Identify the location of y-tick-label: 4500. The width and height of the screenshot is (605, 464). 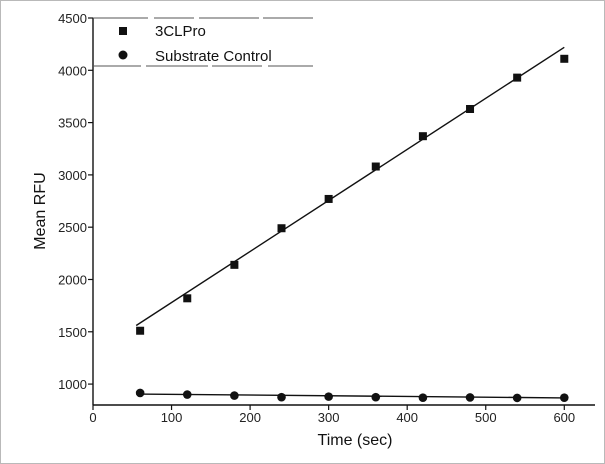
(72, 18).